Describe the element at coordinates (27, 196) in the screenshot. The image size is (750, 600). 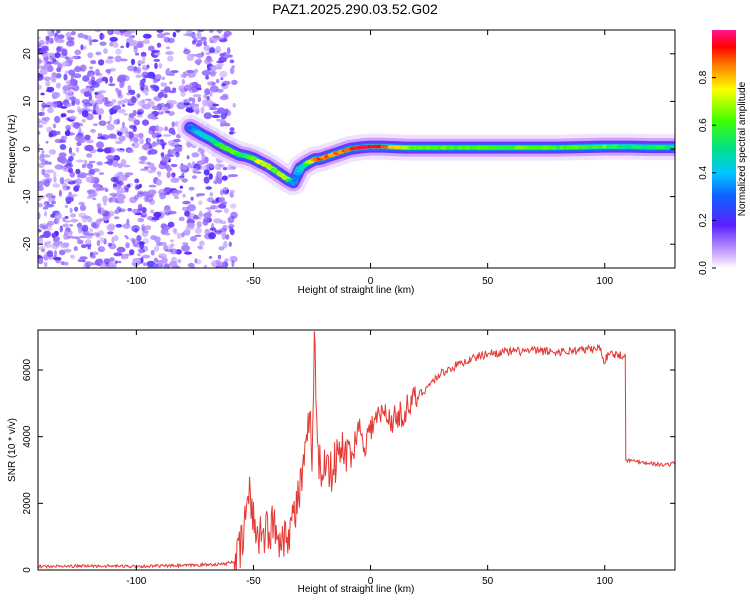
I see `y-tick-label: -10` at that location.